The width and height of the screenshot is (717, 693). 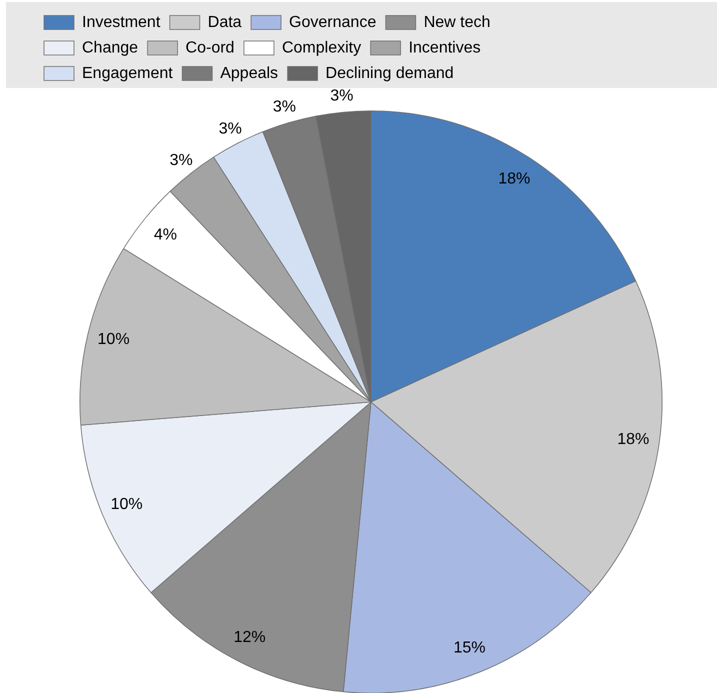 What do you see at coordinates (332, 22) in the screenshot?
I see `legend-label: Governance` at bounding box center [332, 22].